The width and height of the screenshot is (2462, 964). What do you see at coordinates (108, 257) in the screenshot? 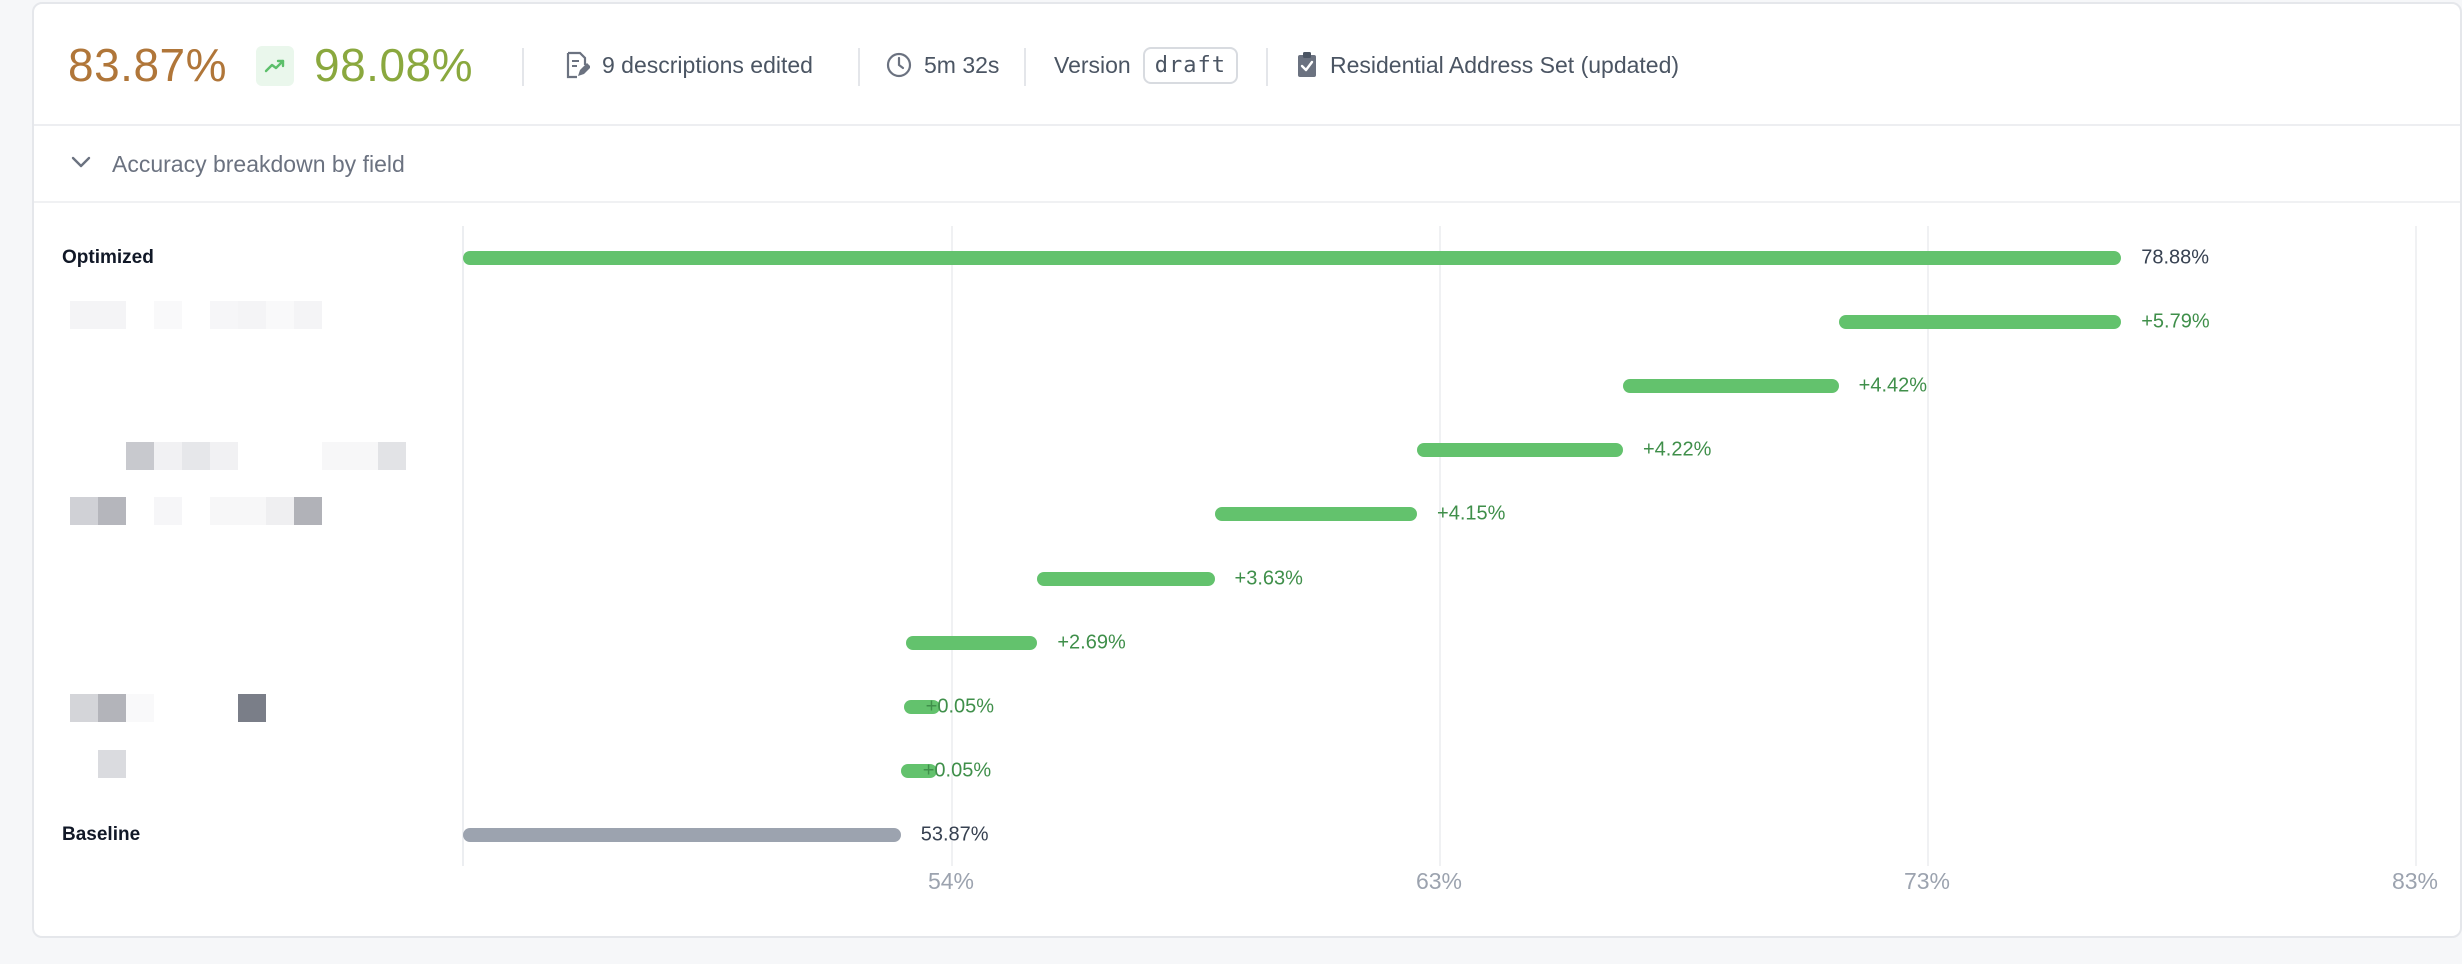
I see `row-label-optimized: Optimized` at bounding box center [108, 257].